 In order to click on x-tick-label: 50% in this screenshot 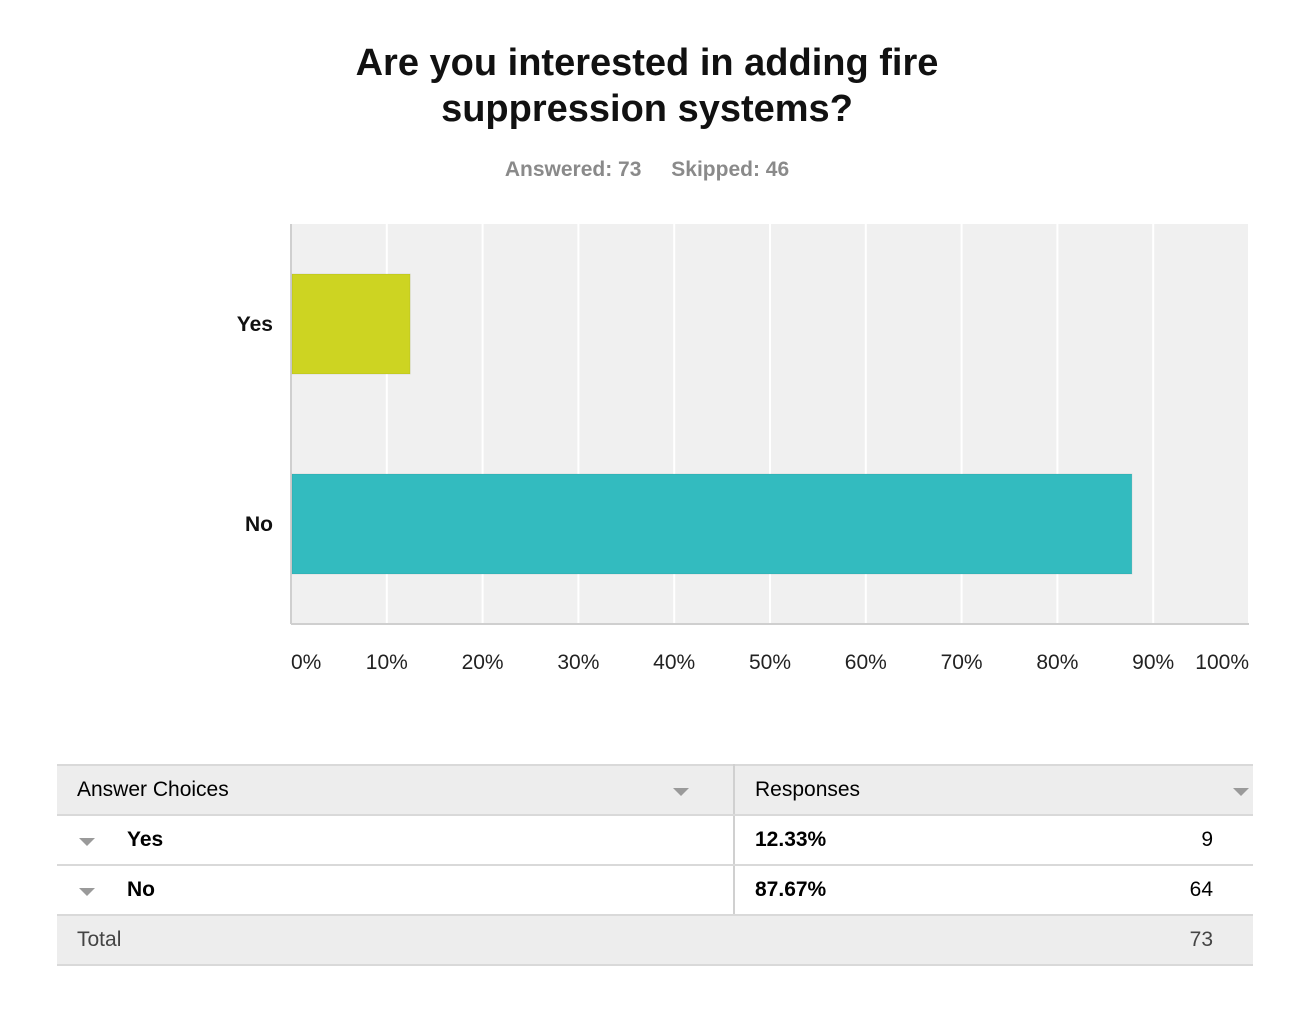, I will do `click(770, 662)`.